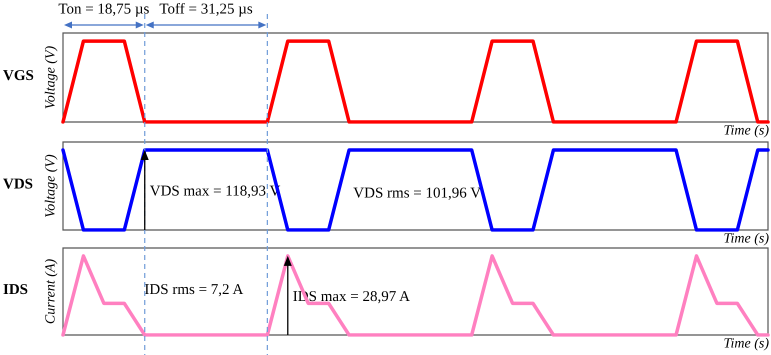  I want to click on annotation: VDS rms = 101,96 V, so click(417, 193).